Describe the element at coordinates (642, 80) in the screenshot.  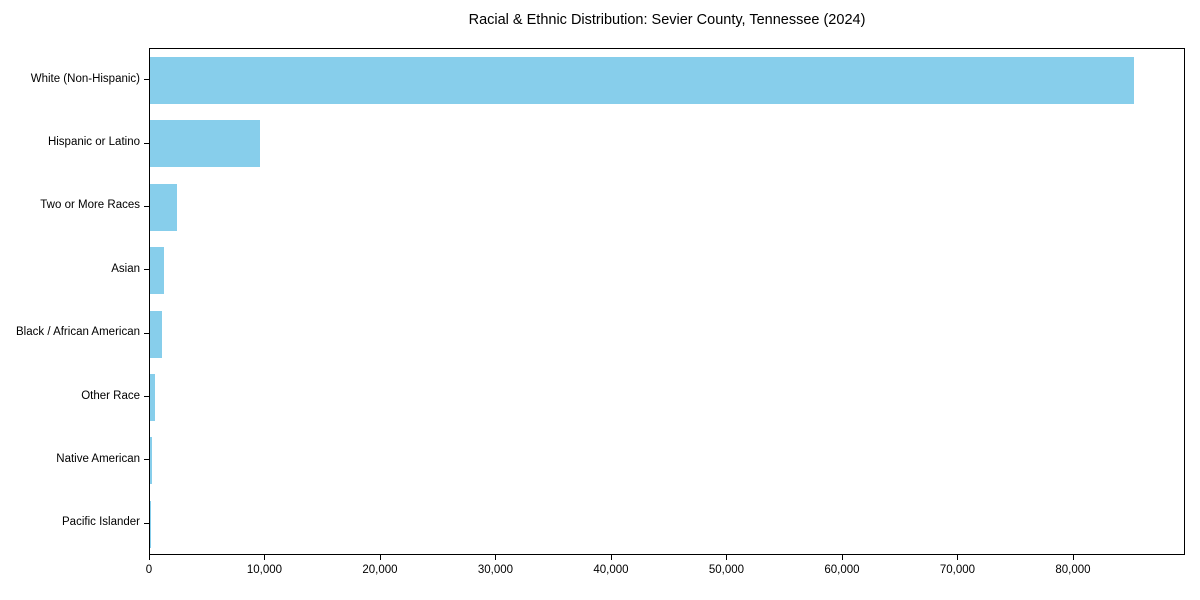
I see `bar-white-non-hispanic` at that location.